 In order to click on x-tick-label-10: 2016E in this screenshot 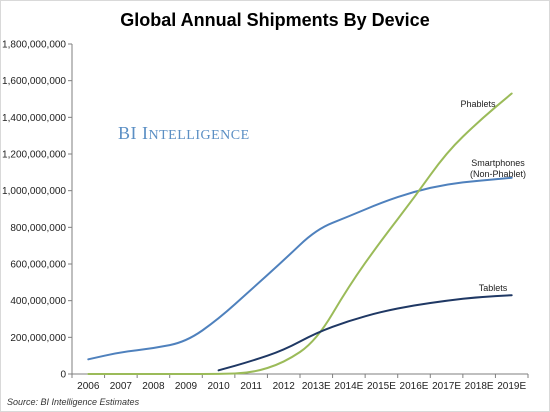, I will do `click(414, 386)`.